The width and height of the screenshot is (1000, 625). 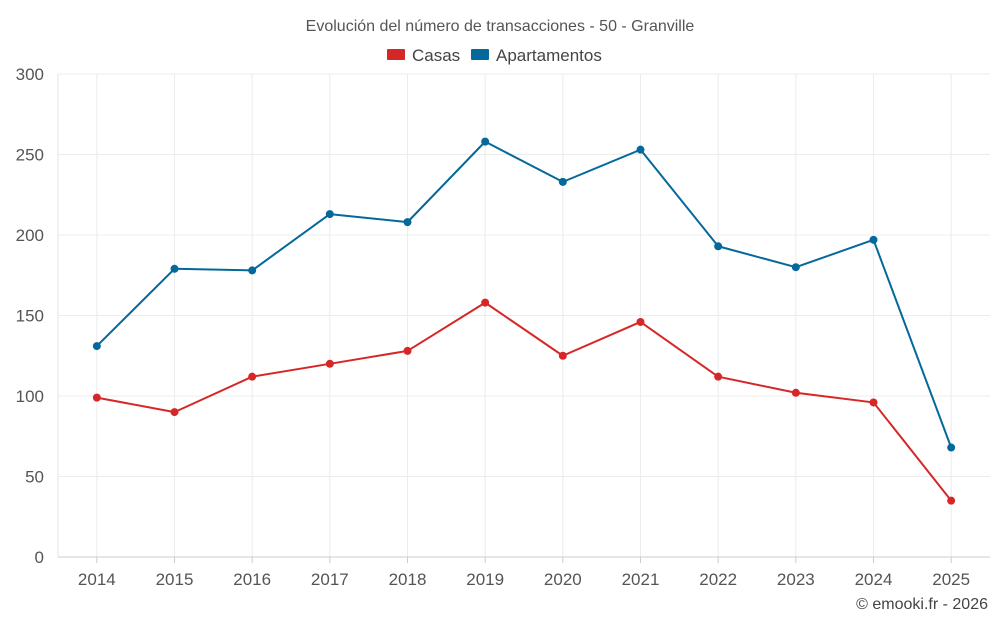 What do you see at coordinates (30, 155) in the screenshot?
I see `y-tick-label: 250` at bounding box center [30, 155].